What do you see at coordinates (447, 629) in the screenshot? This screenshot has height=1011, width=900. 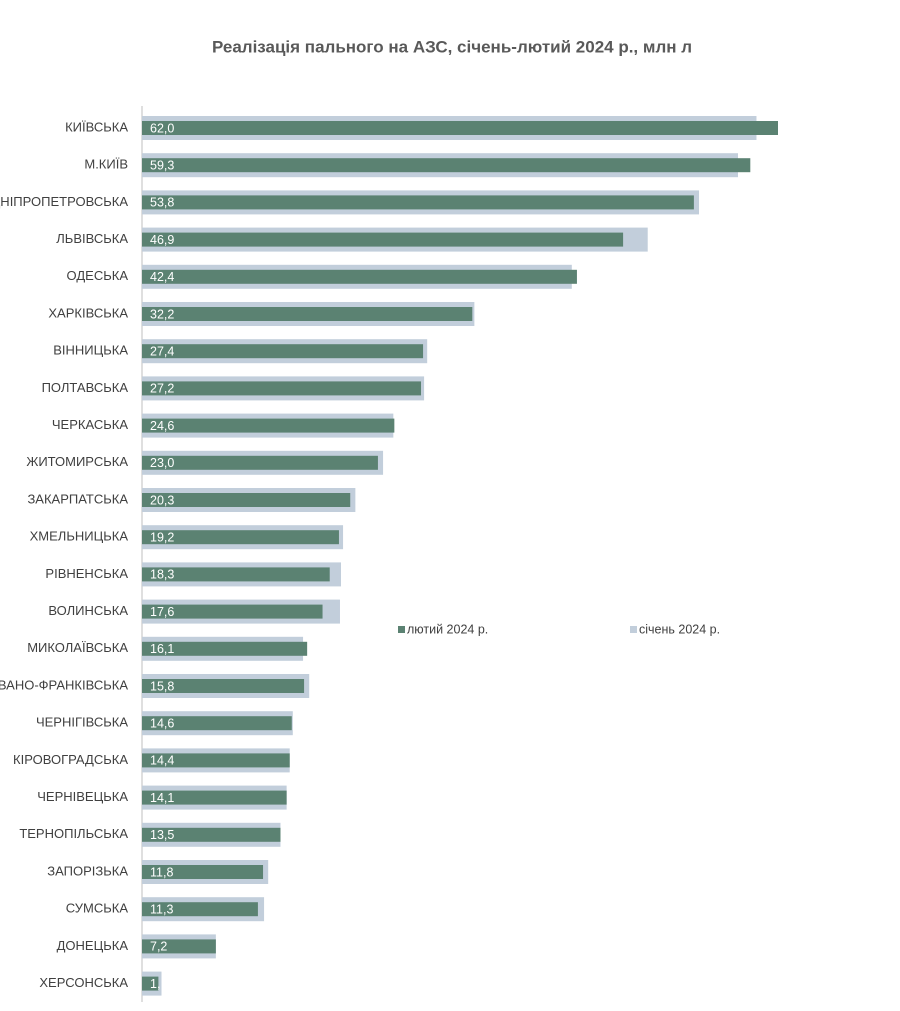 I see `legend-label: лютий 2024 р.` at bounding box center [447, 629].